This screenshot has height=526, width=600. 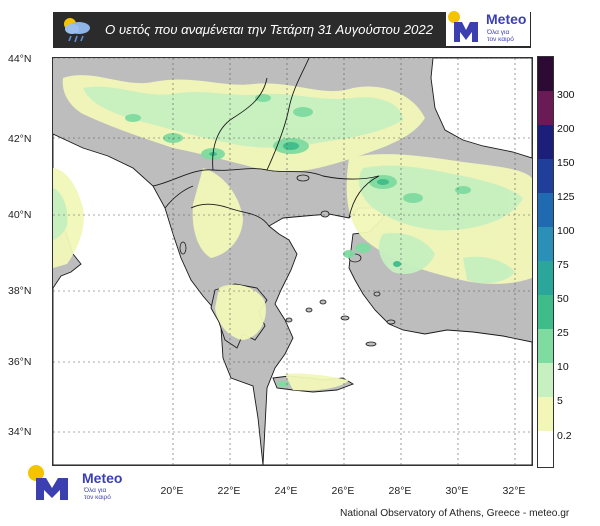 What do you see at coordinates (95, 490) in the screenshot?
I see `logo-tagline-bottom-1: Όλα για` at bounding box center [95, 490].